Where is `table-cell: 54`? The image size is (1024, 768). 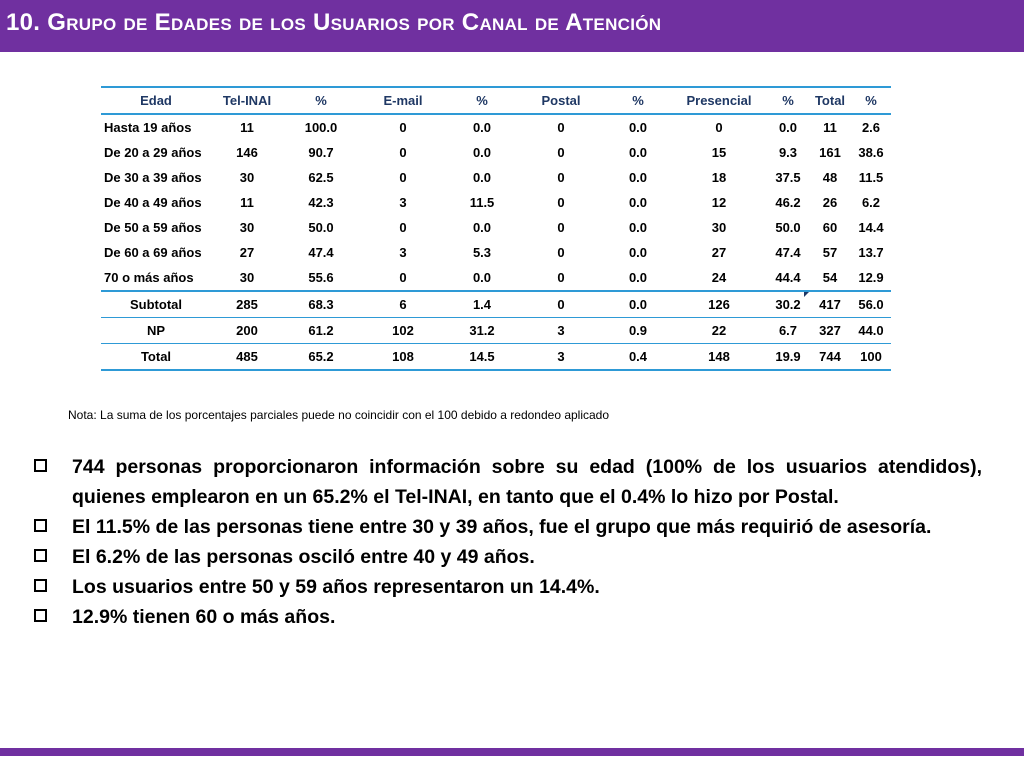
table-cell: 54 is located at coordinates (830, 277).